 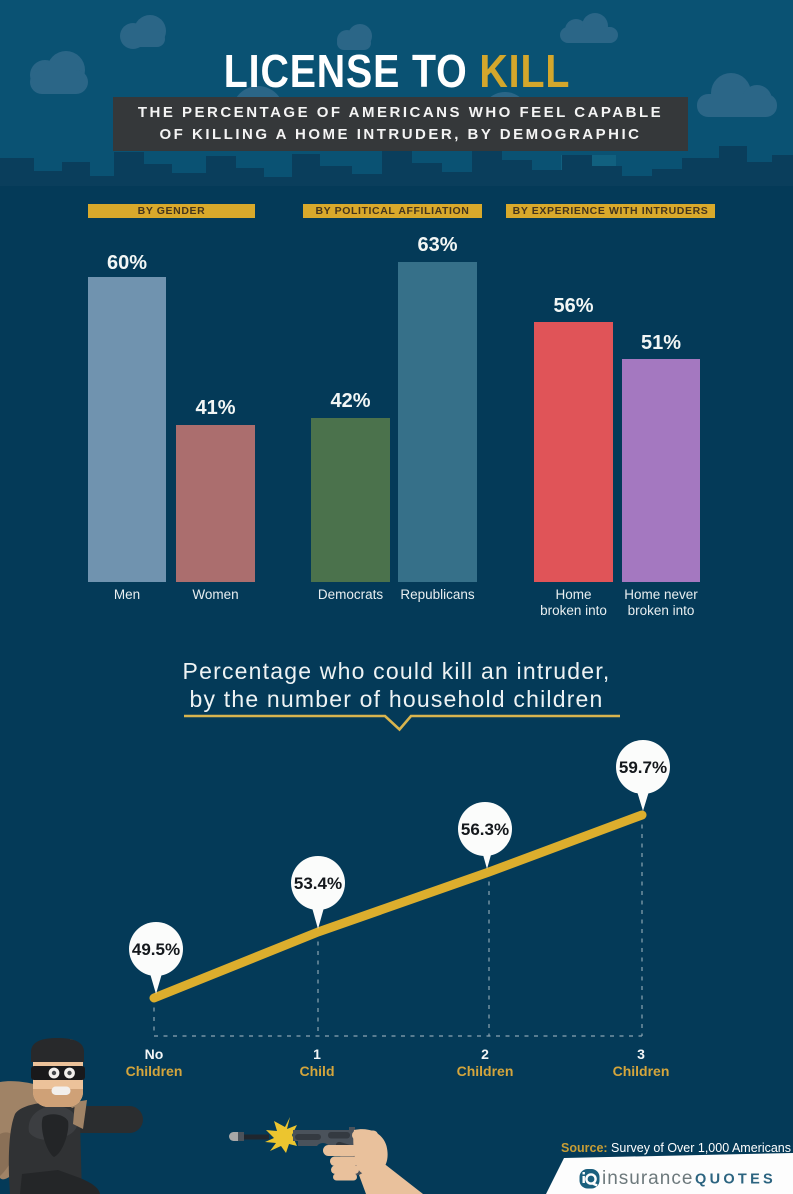 I want to click on svg-text: 56.3%, so click(x=485, y=829).